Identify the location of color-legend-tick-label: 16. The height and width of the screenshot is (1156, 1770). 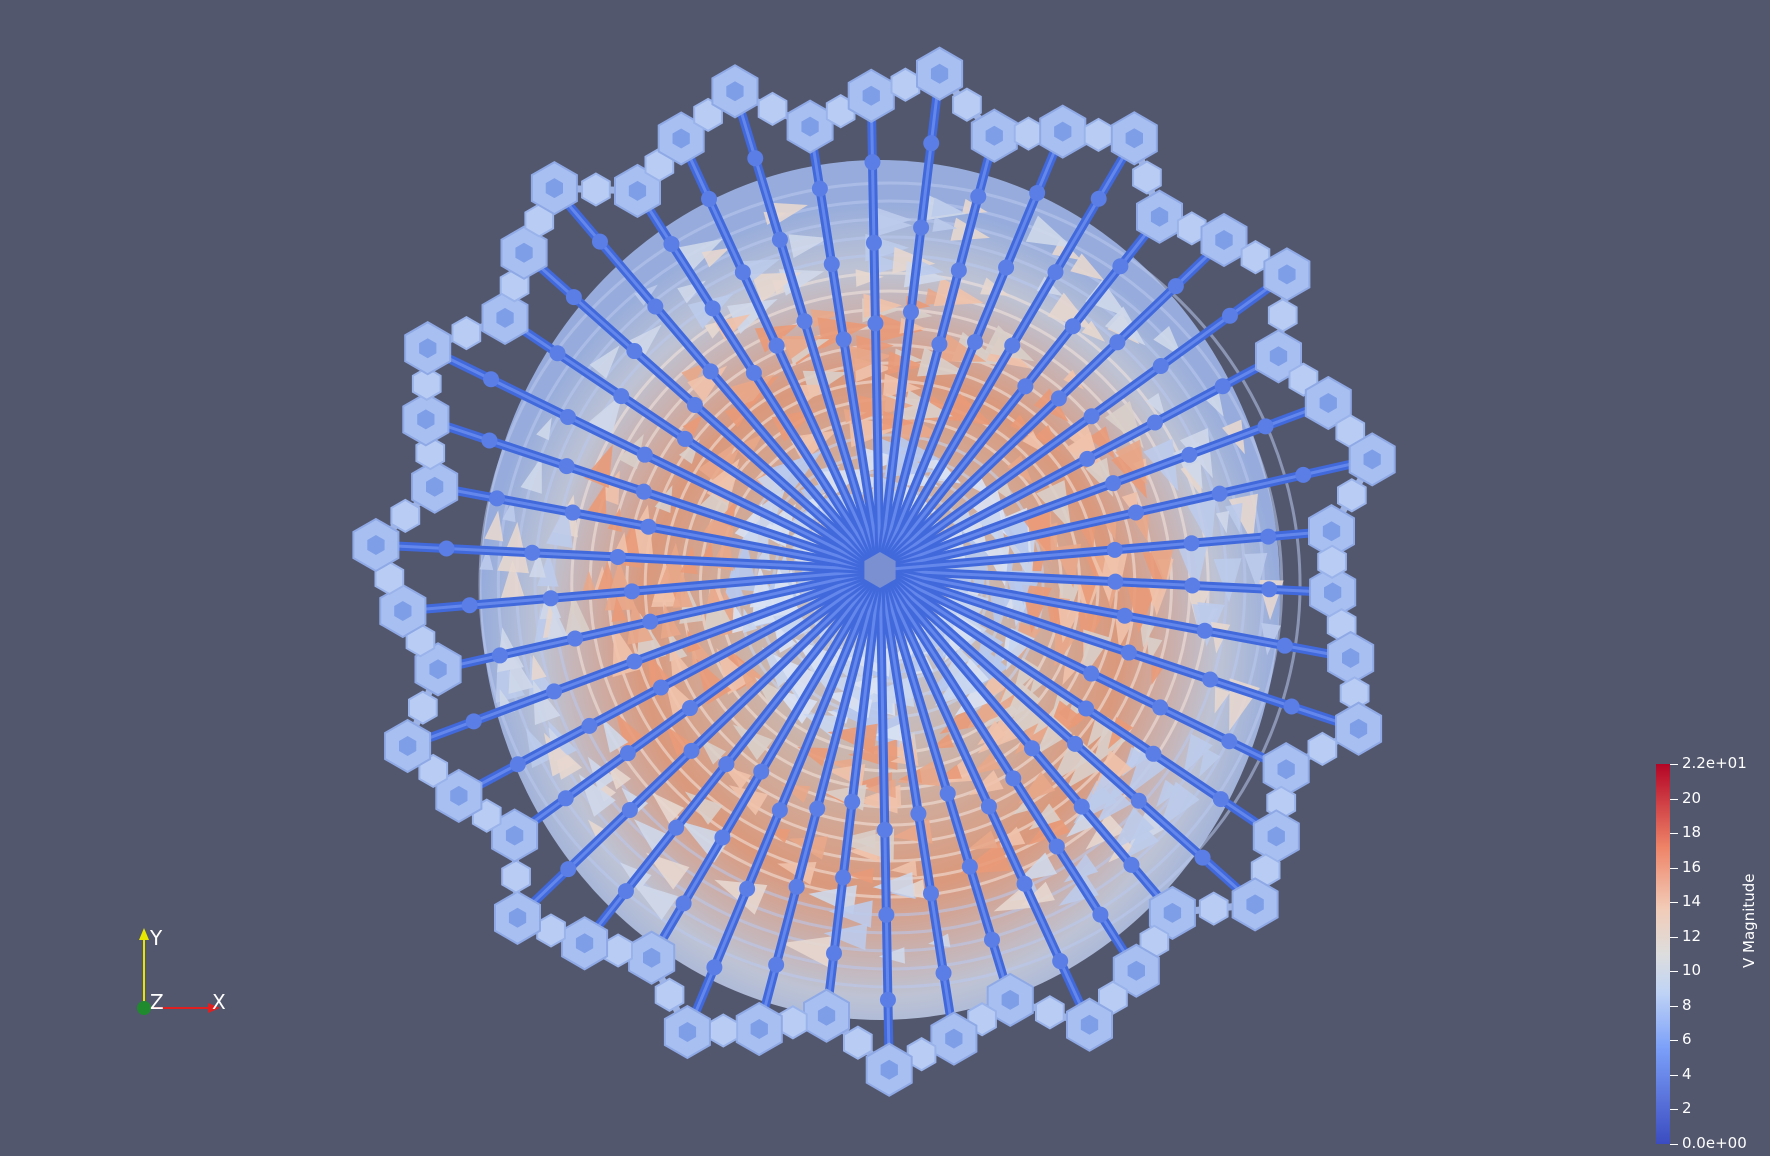
(1692, 866).